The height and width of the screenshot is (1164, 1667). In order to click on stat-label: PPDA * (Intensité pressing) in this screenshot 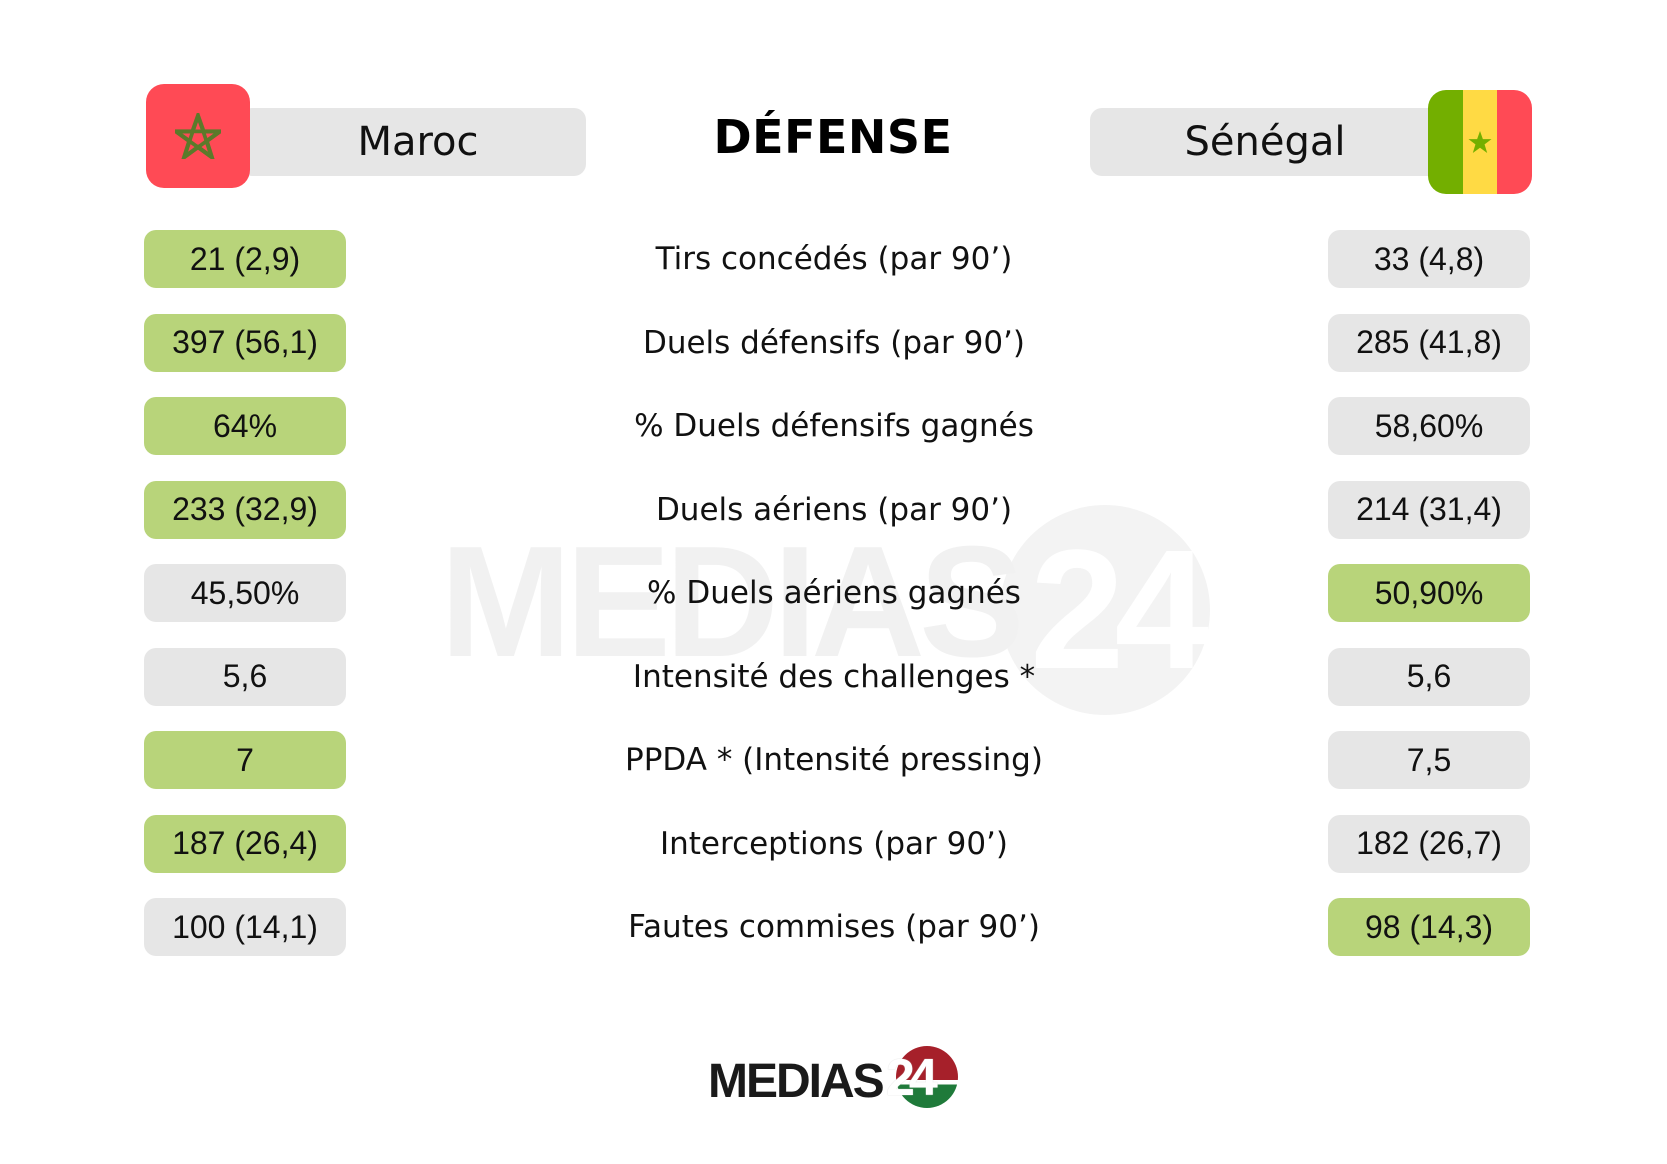, I will do `click(834, 760)`.